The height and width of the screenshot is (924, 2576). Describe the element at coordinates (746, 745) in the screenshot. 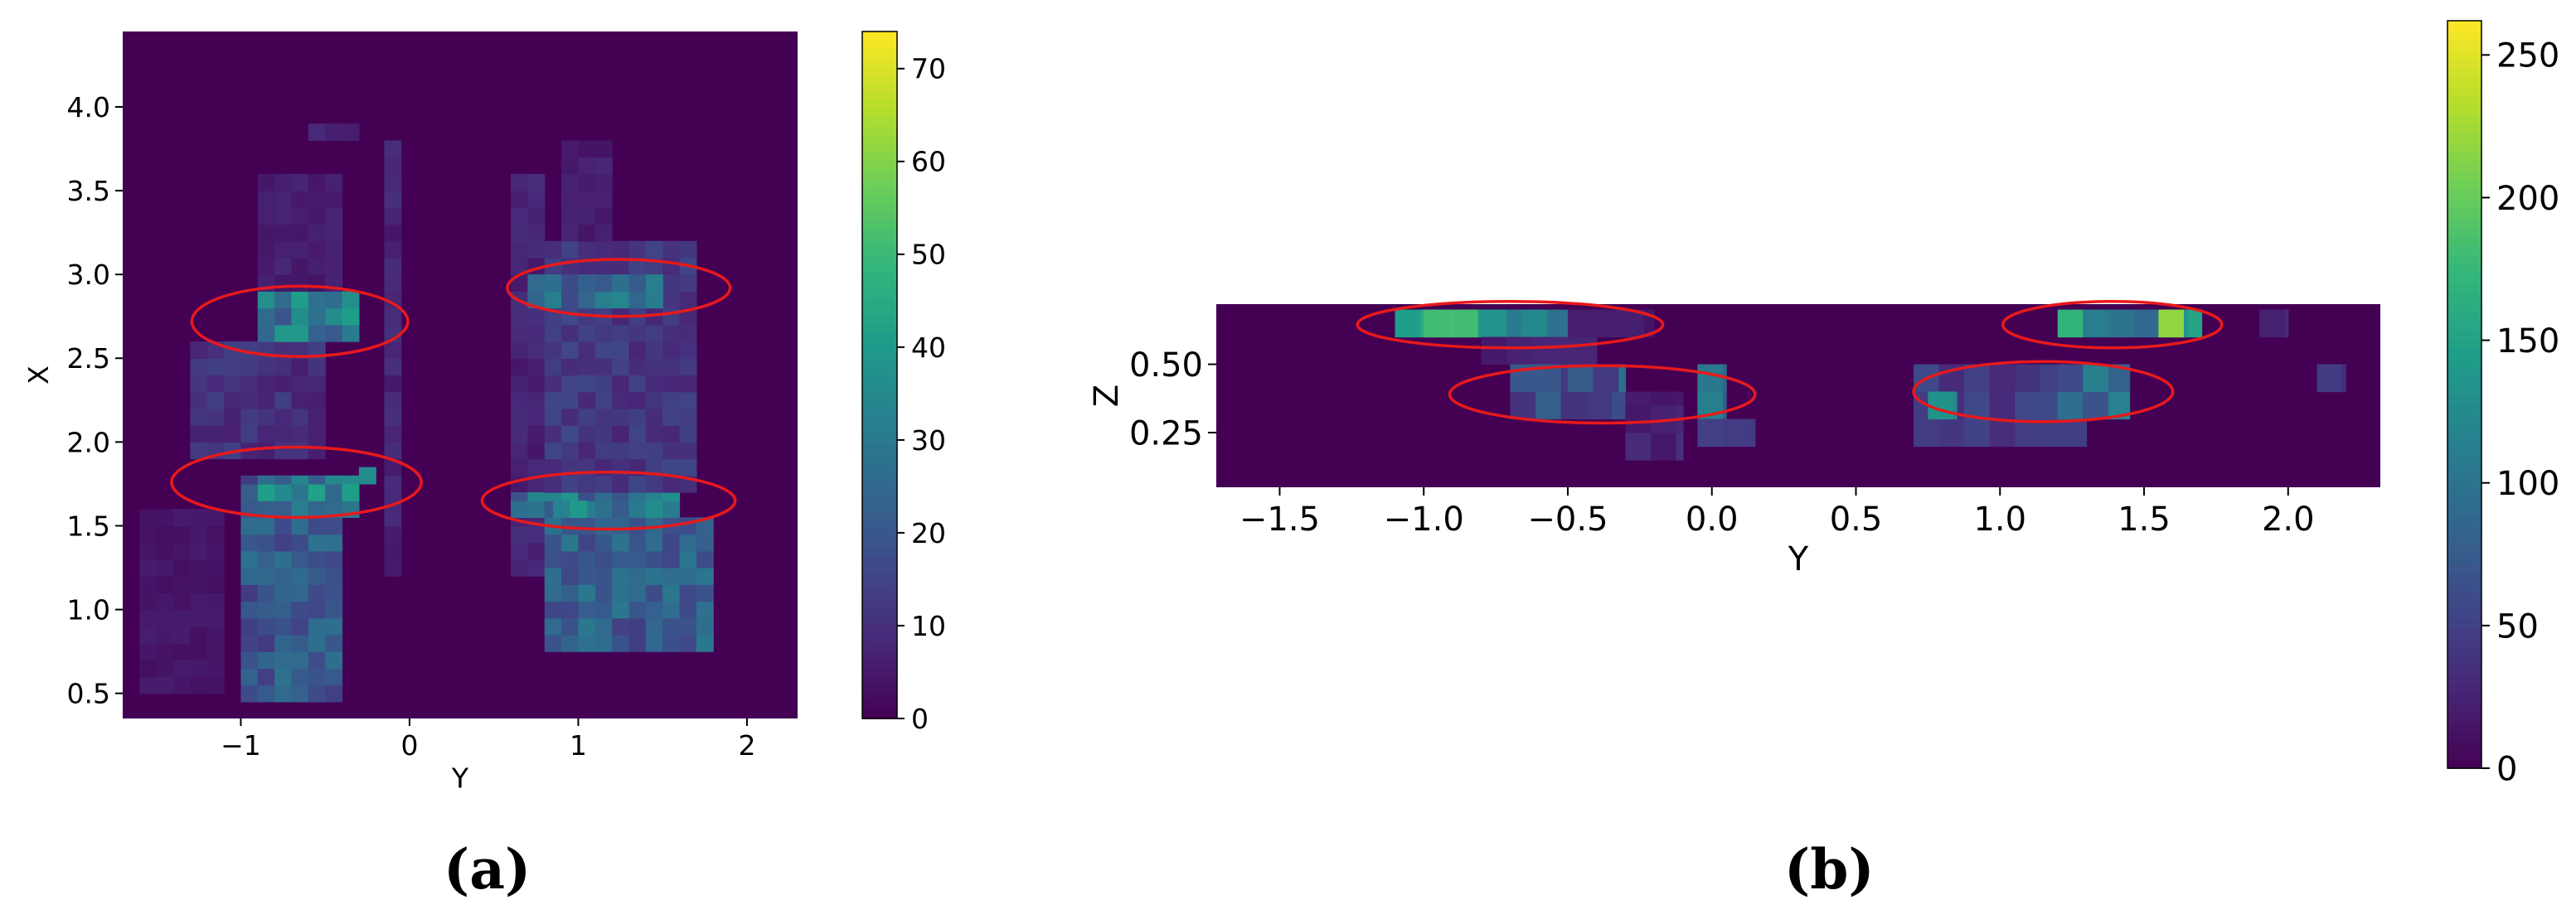

I see `x-tick-label: 2` at that location.